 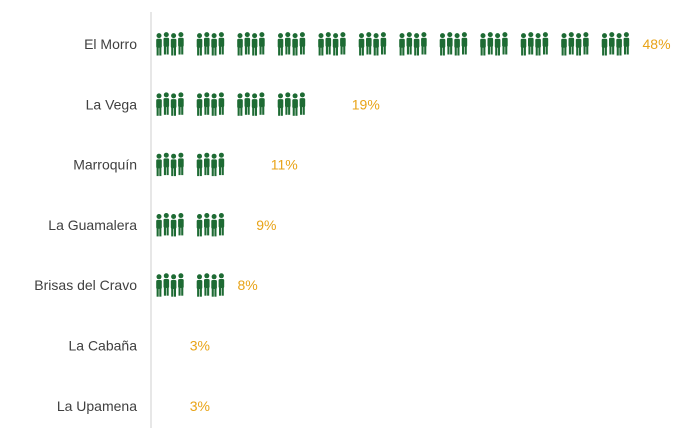 I want to click on category-label: La Upamena, so click(x=97, y=406).